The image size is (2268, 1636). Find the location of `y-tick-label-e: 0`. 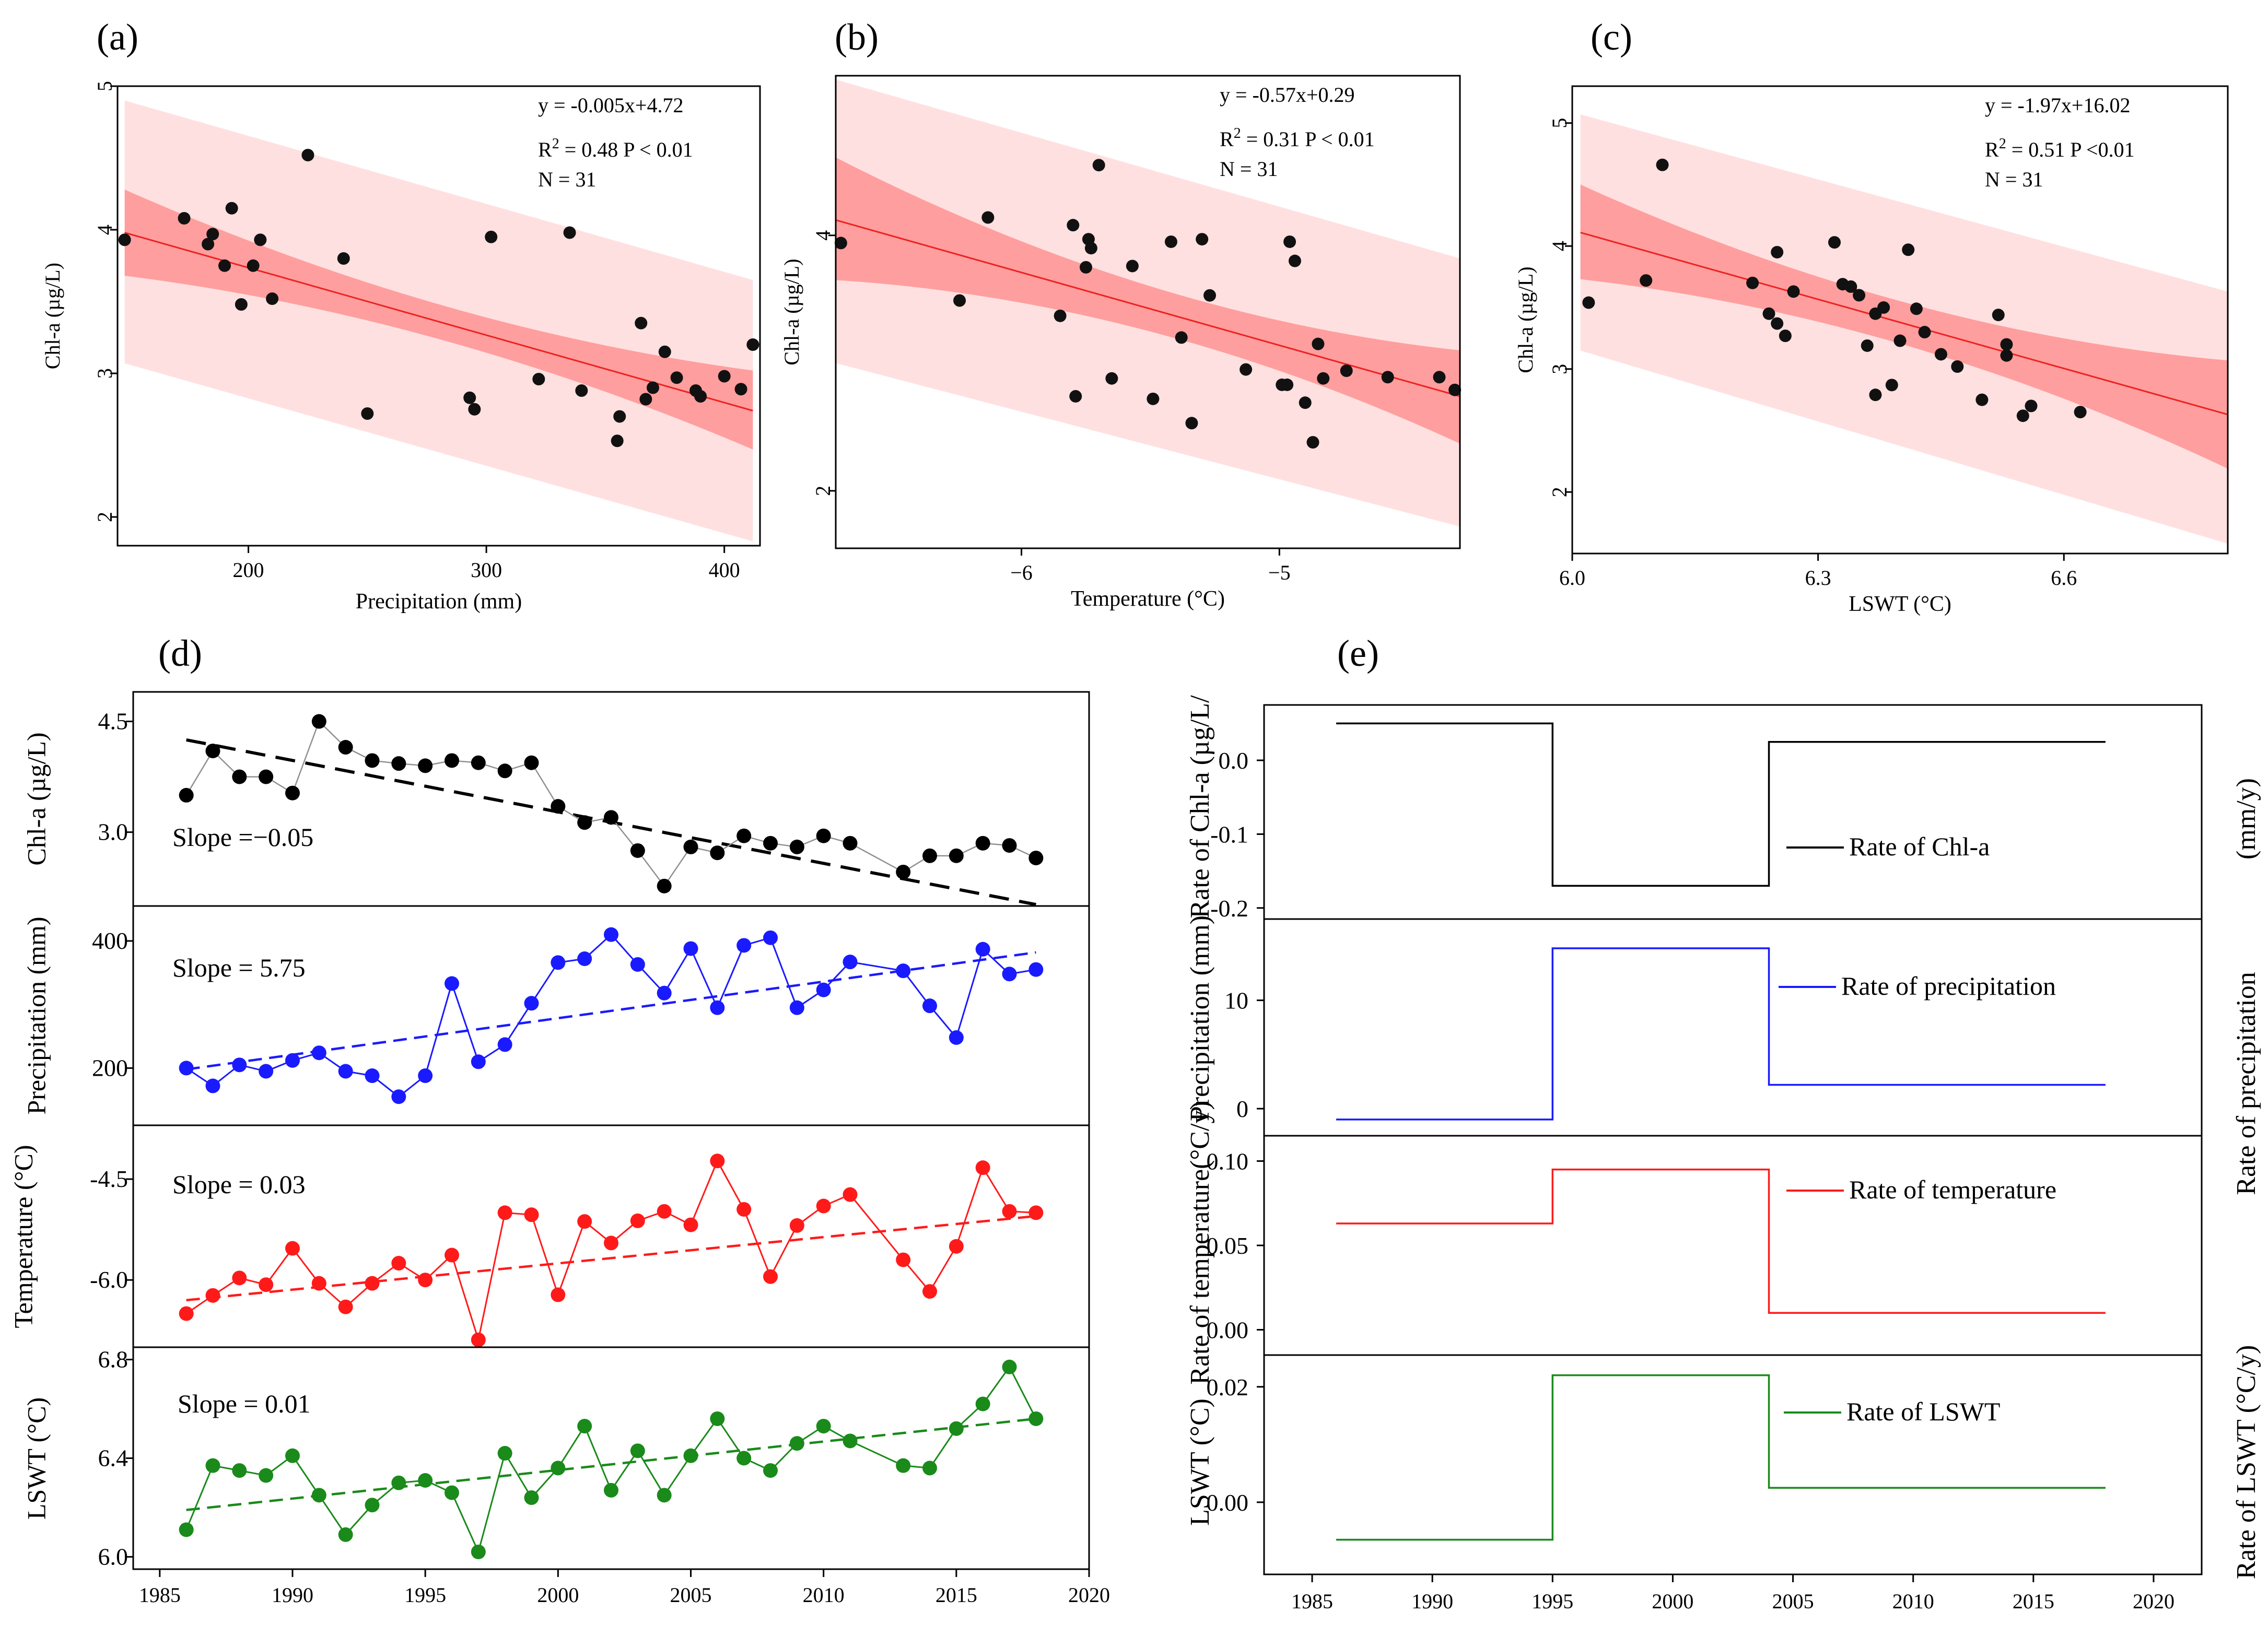

y-tick-label-e: 0 is located at coordinates (1242, 1109).